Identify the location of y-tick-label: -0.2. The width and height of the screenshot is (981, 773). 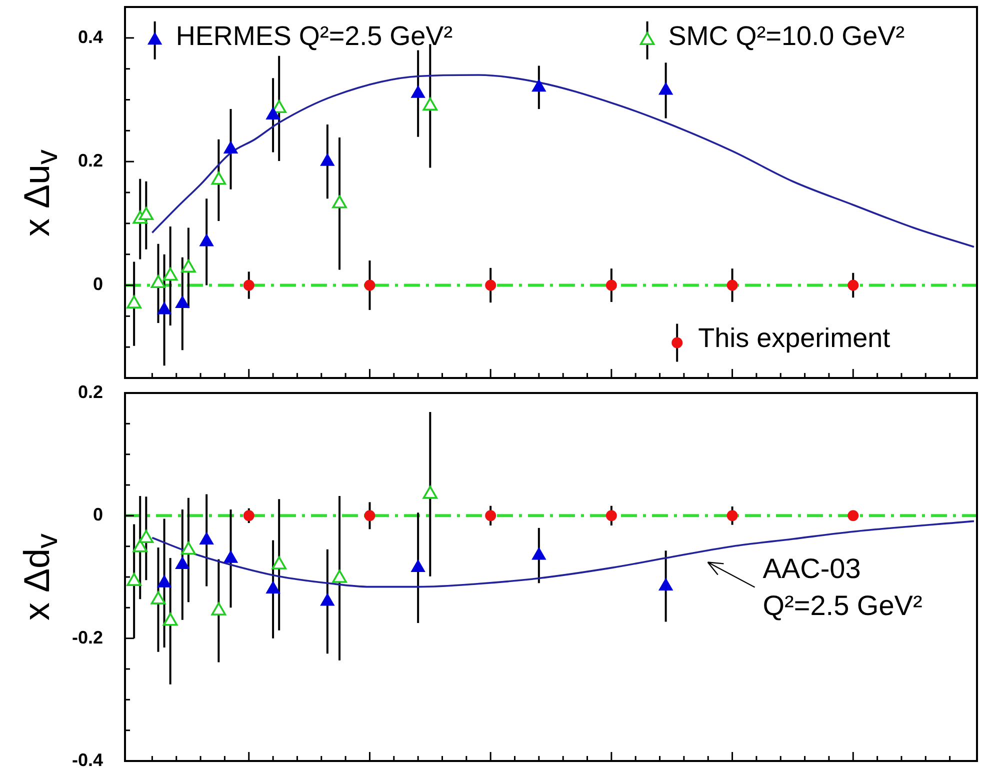
(87, 637).